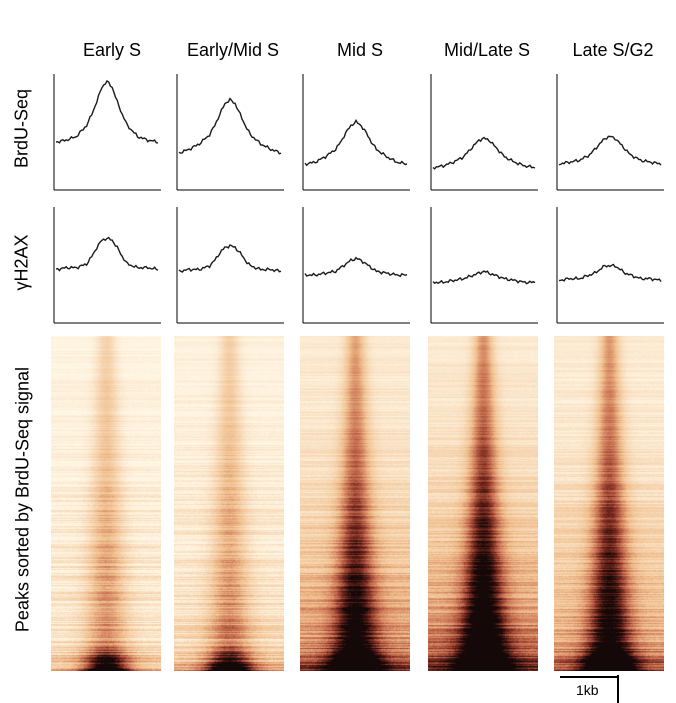  What do you see at coordinates (487, 50) in the screenshot?
I see `column-title: Mid/Late S` at bounding box center [487, 50].